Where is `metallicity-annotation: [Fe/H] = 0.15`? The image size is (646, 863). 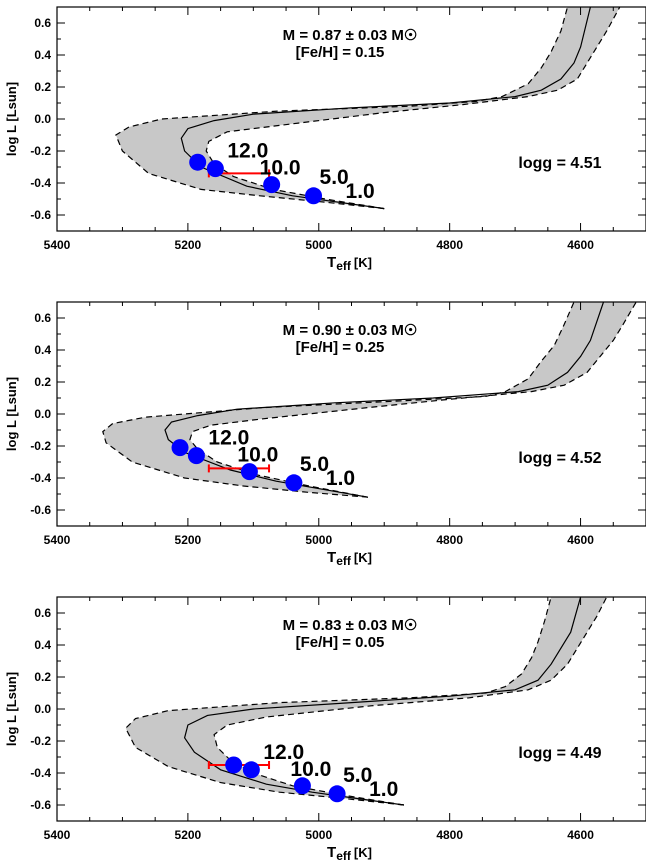 metallicity-annotation: [Fe/H] = 0.15 is located at coordinates (340, 52).